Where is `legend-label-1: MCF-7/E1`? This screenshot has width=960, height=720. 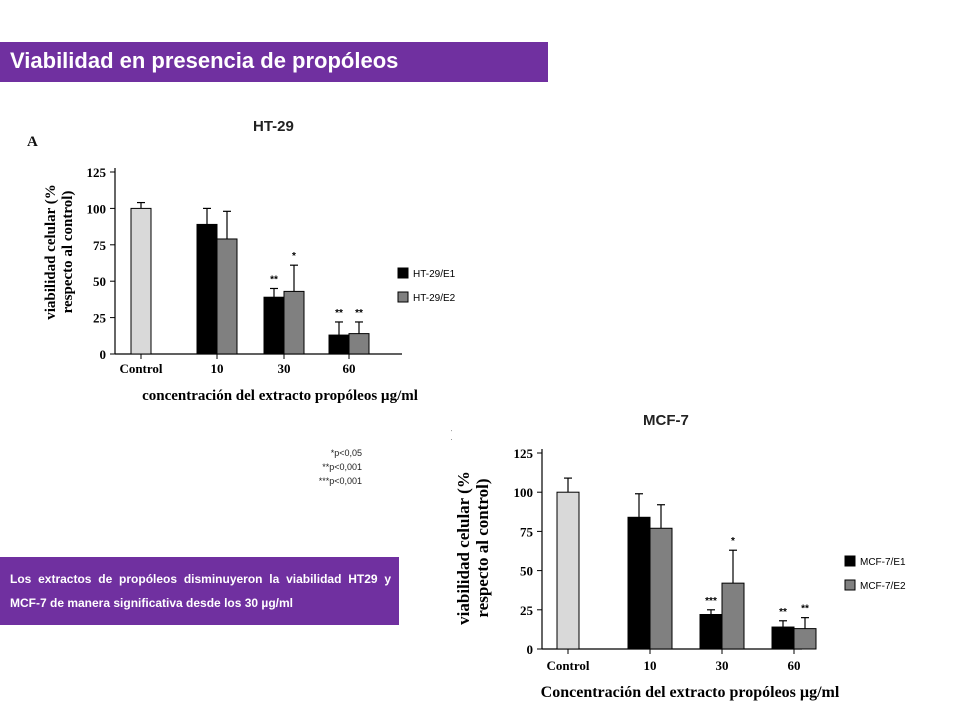
legend-label-1: MCF-7/E1 is located at coordinates (883, 562).